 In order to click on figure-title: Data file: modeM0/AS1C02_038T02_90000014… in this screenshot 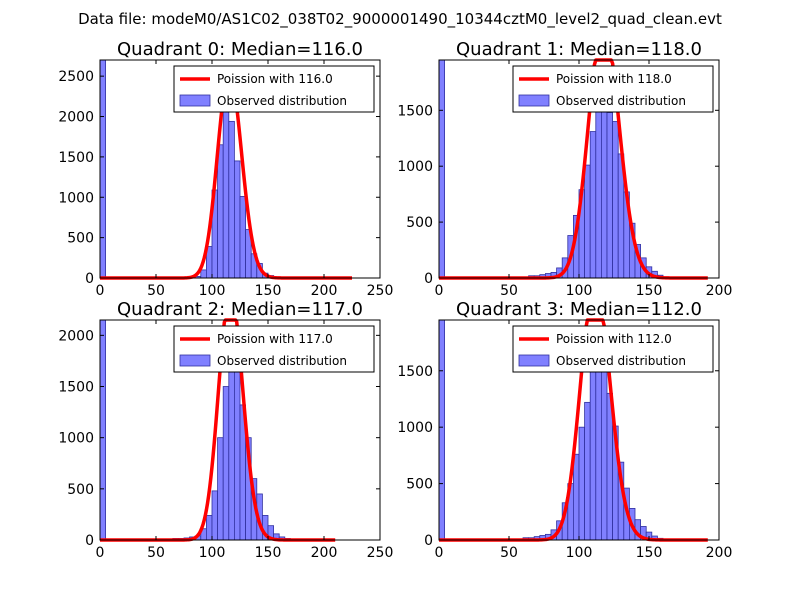, I will do `click(400, 19)`.